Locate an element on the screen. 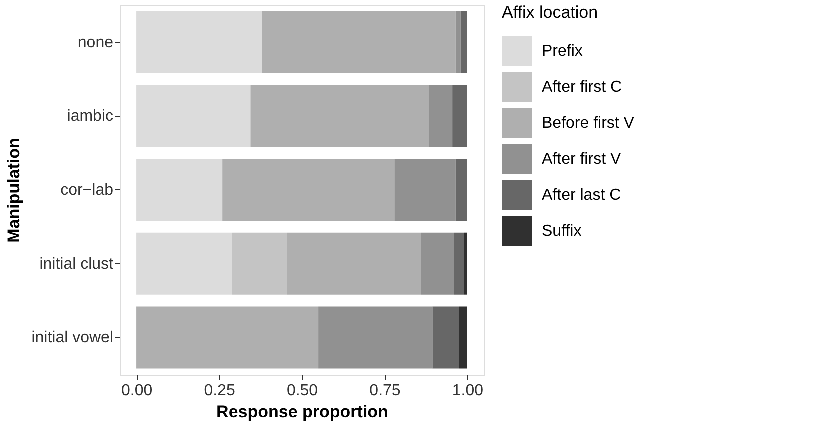 This screenshot has height=448, width=817. x-tick-label: 0.25 is located at coordinates (220, 391).